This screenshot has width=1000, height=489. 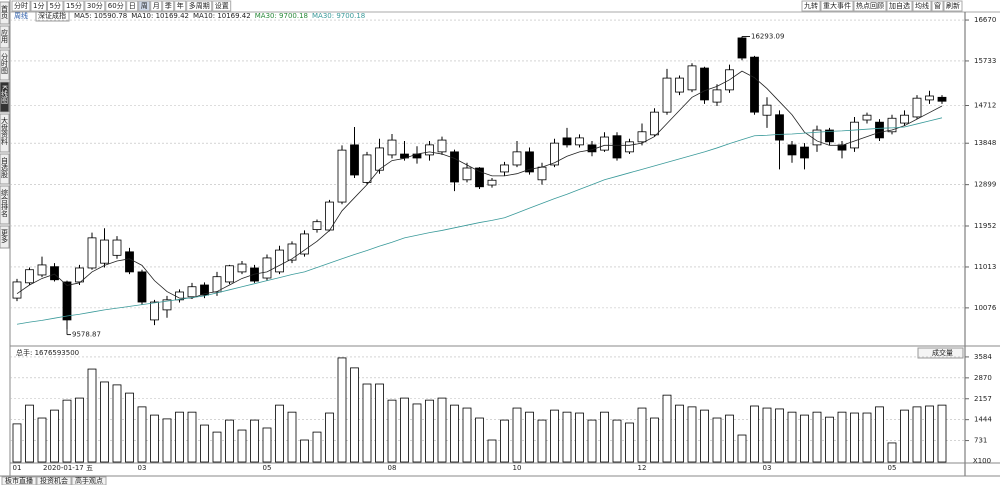 I want to click on volume-selector-text: 成交量, so click(x=942, y=352).